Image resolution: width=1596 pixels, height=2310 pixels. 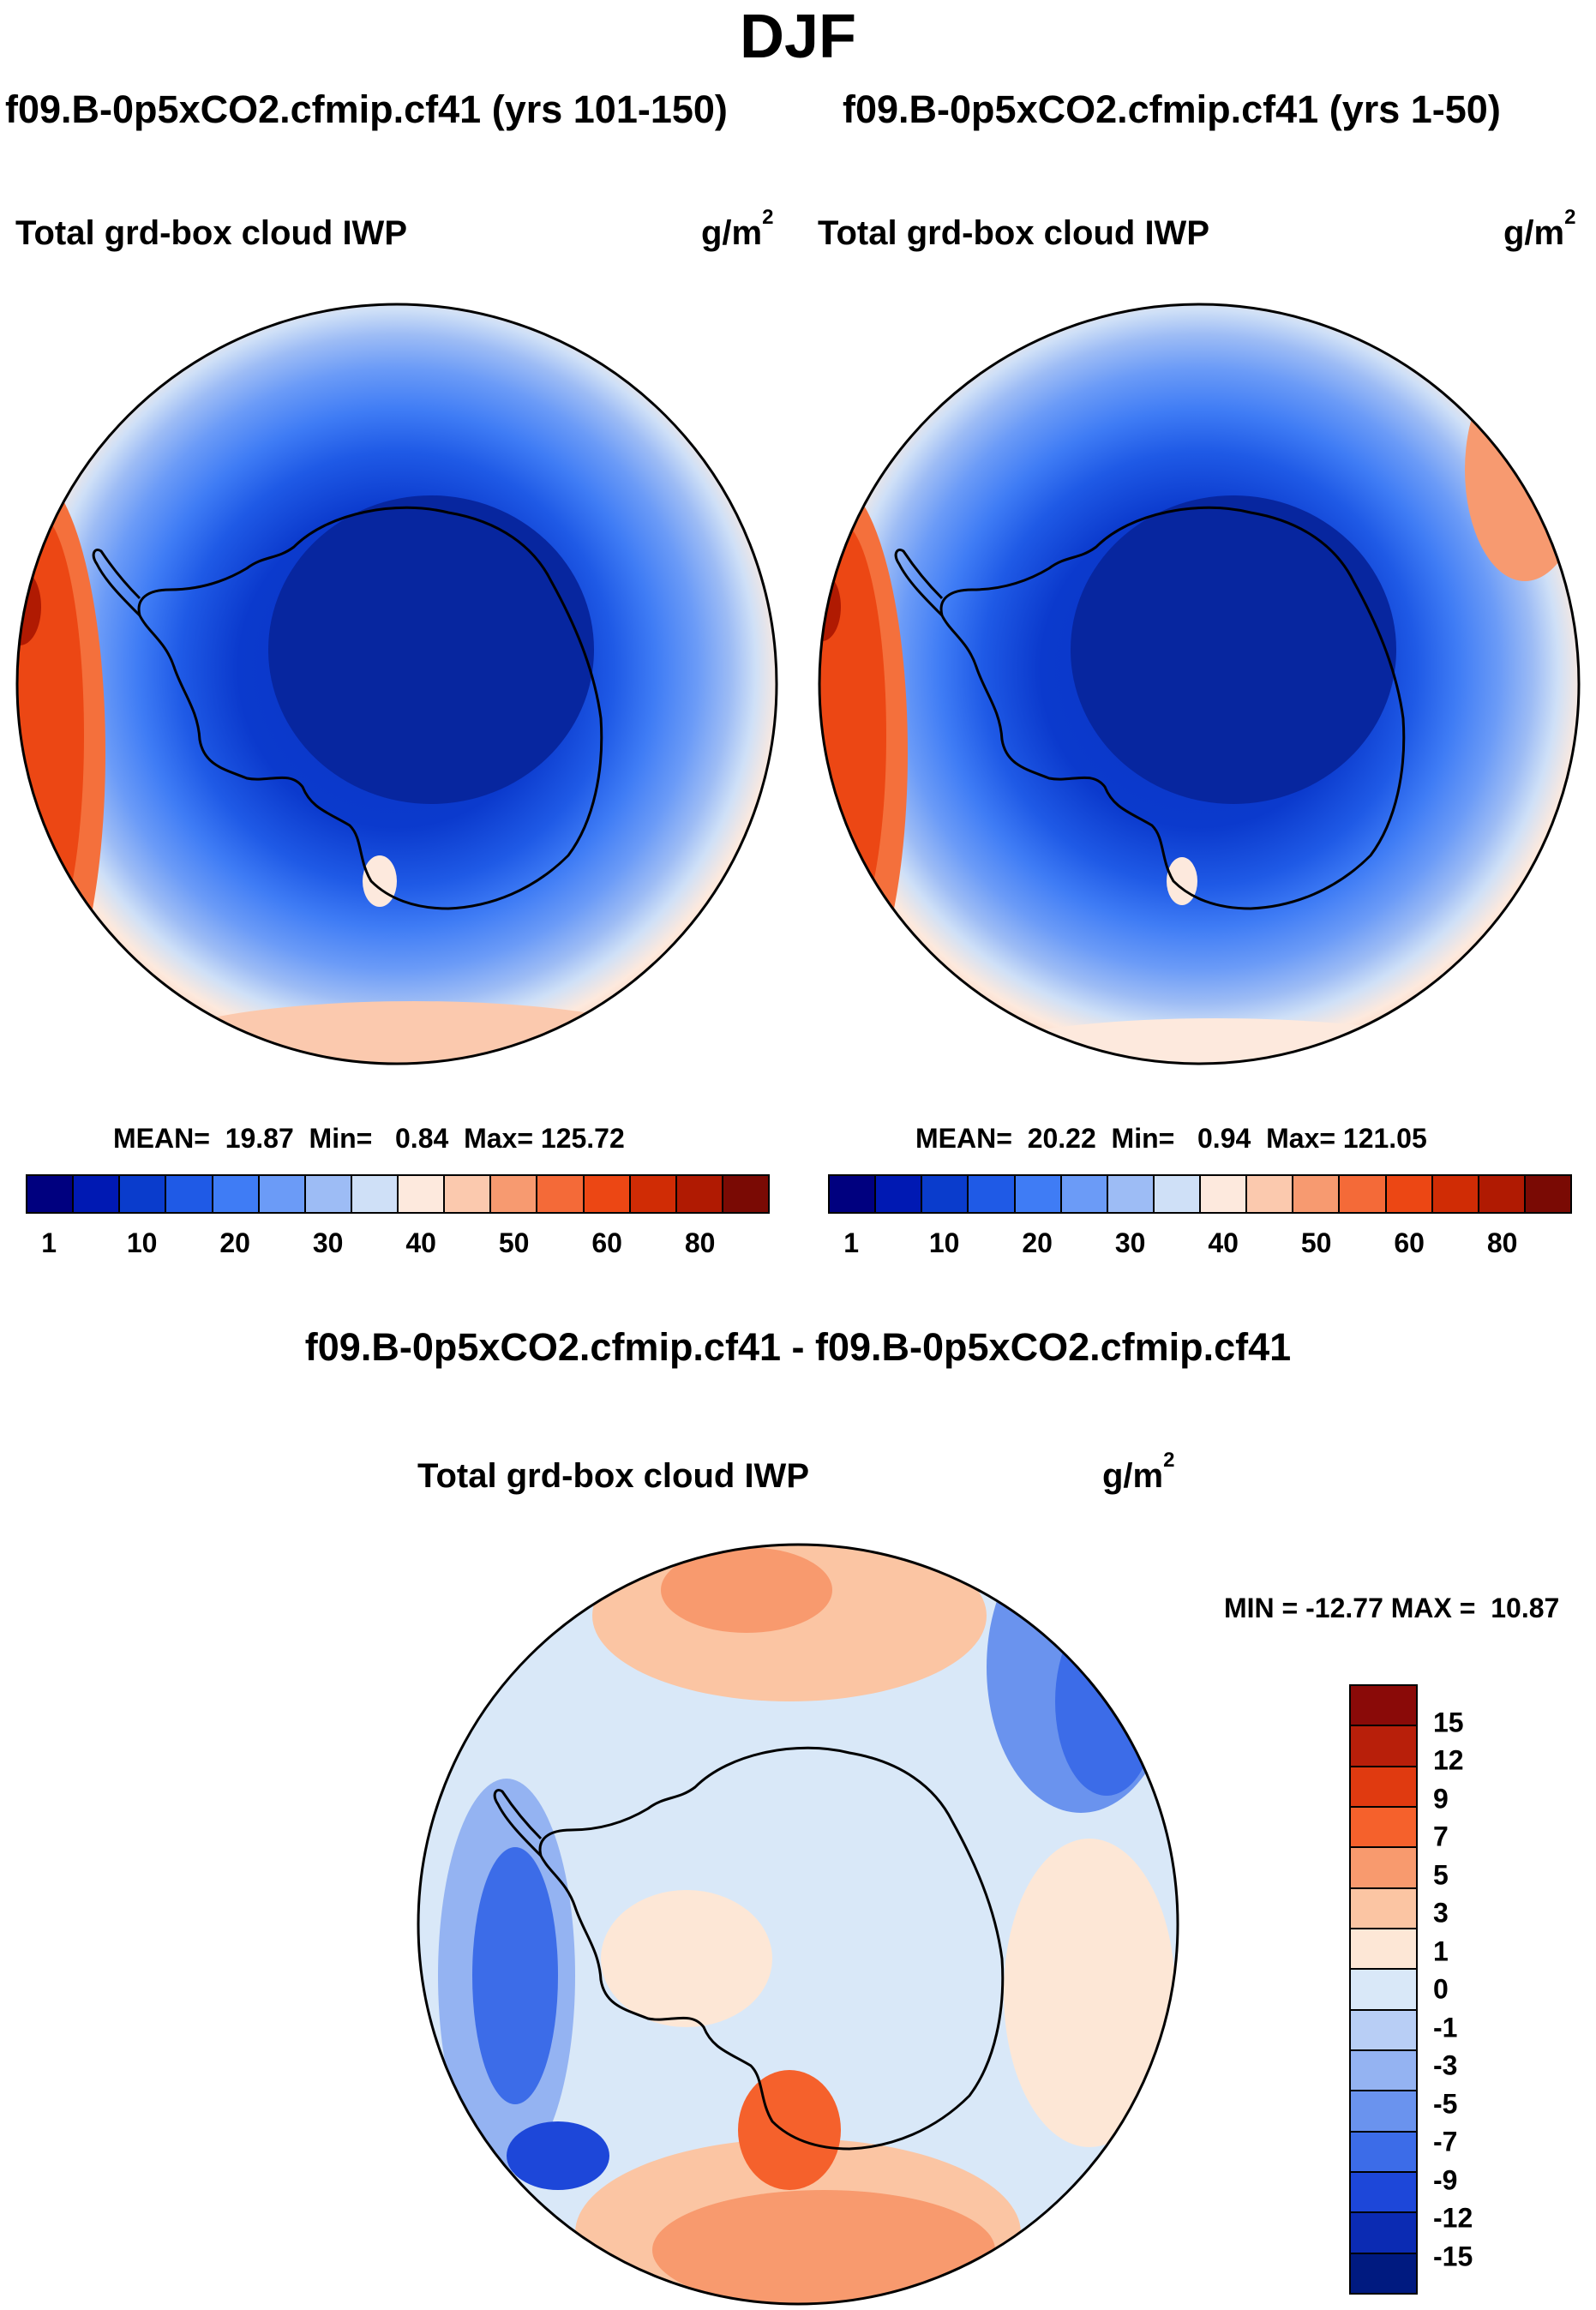 I want to click on panel2-units: g/m2, so click(x=1539, y=229).